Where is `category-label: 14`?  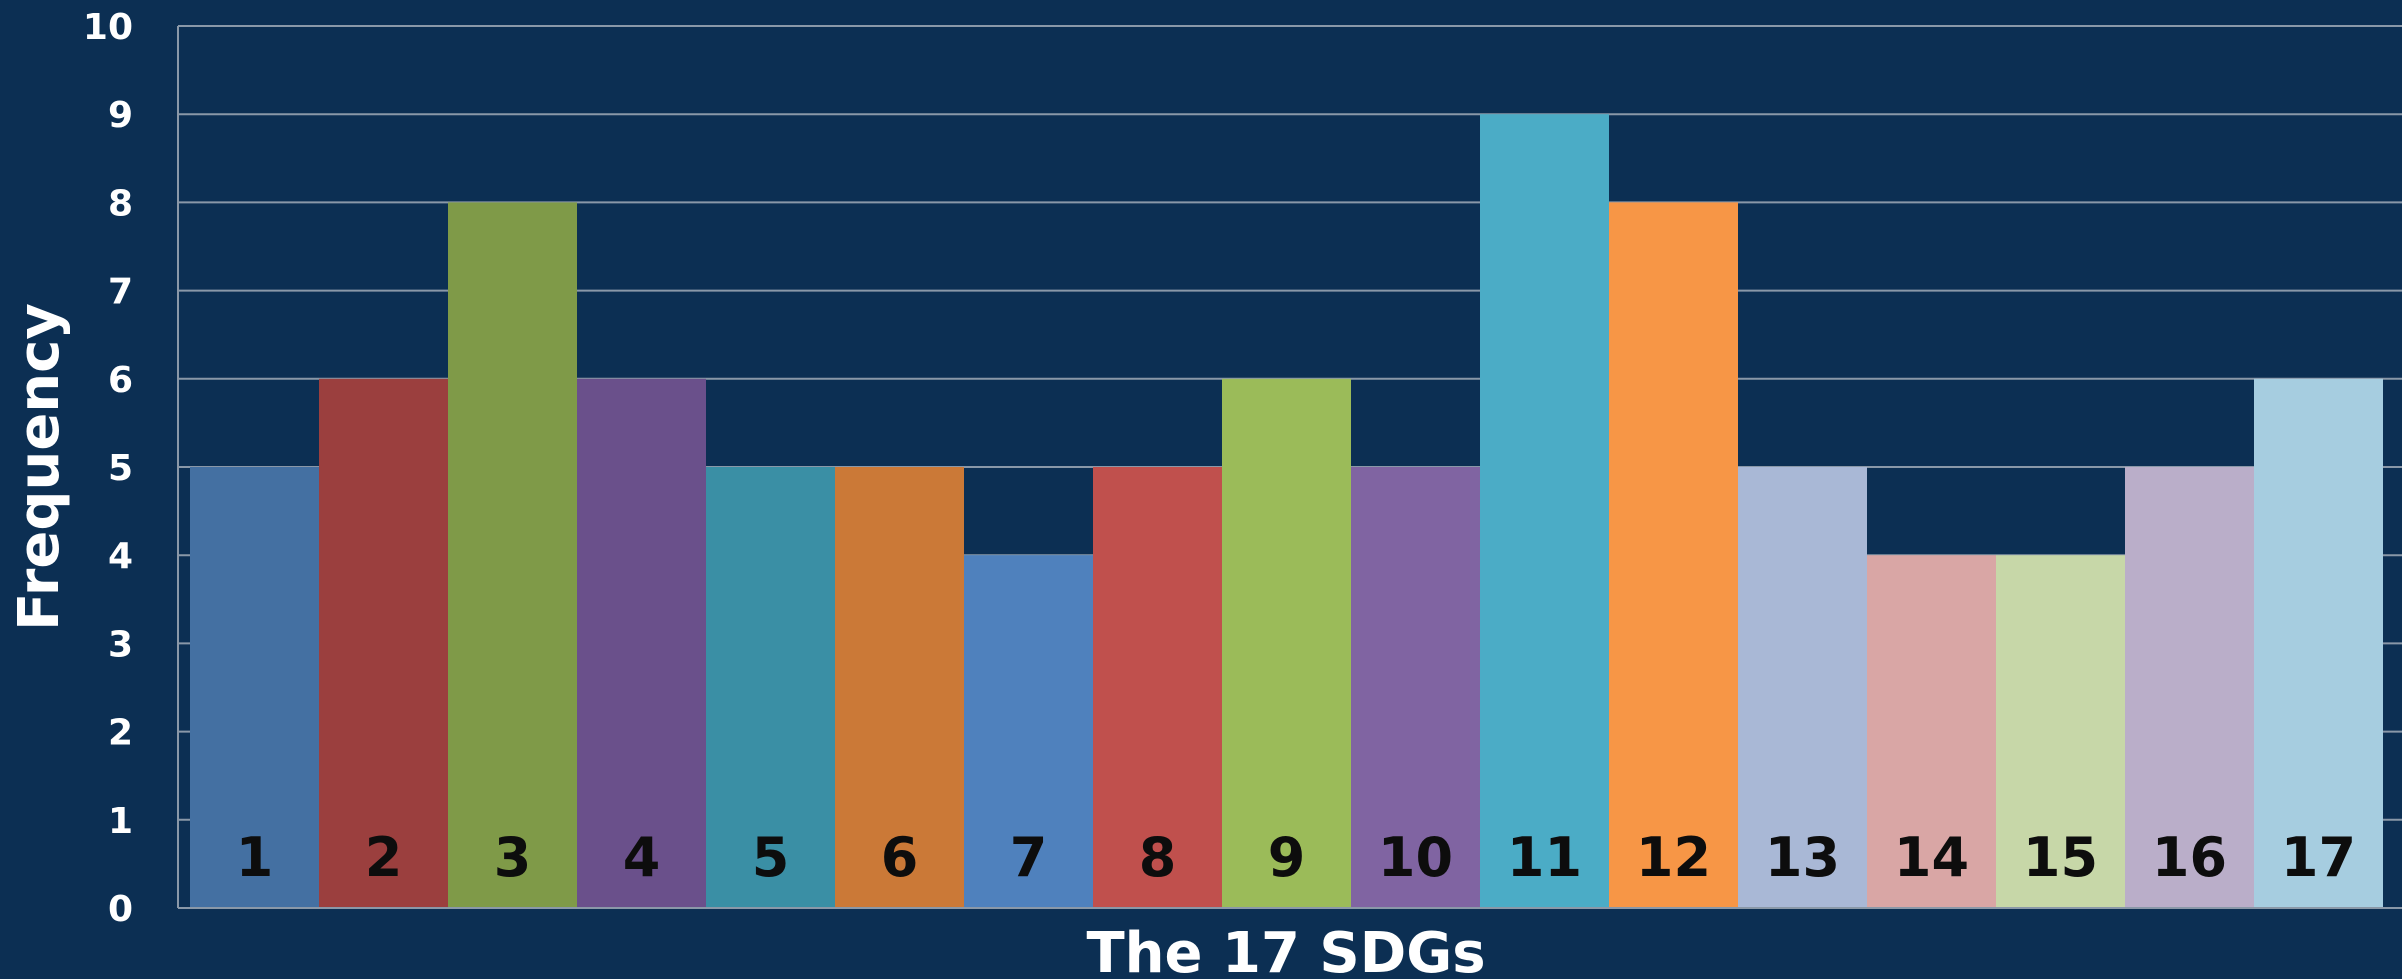 category-label: 14 is located at coordinates (1931, 857).